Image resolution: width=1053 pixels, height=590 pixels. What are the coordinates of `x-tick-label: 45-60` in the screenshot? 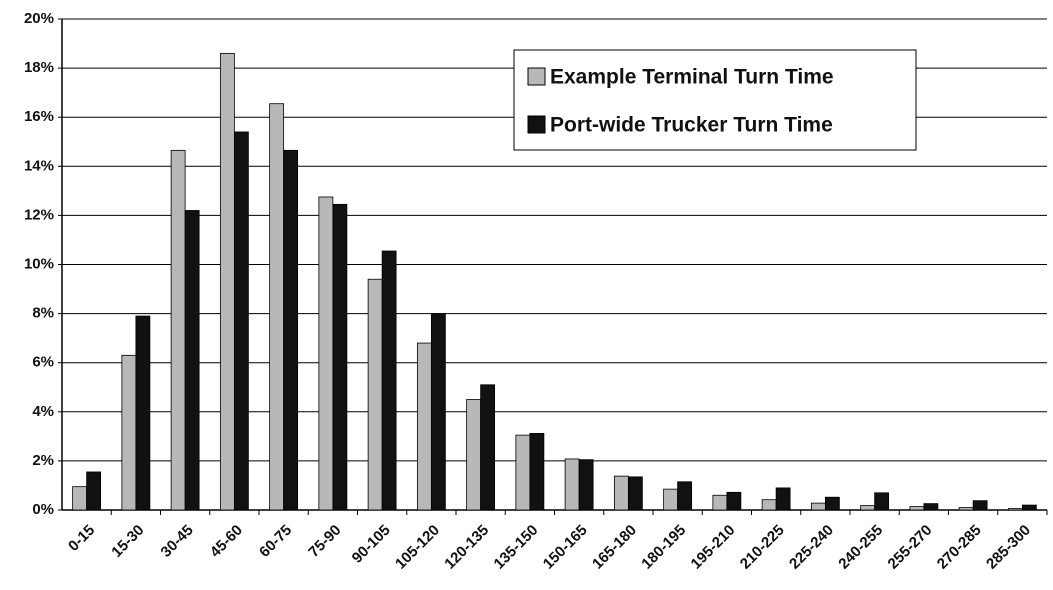 It's located at (226, 541).